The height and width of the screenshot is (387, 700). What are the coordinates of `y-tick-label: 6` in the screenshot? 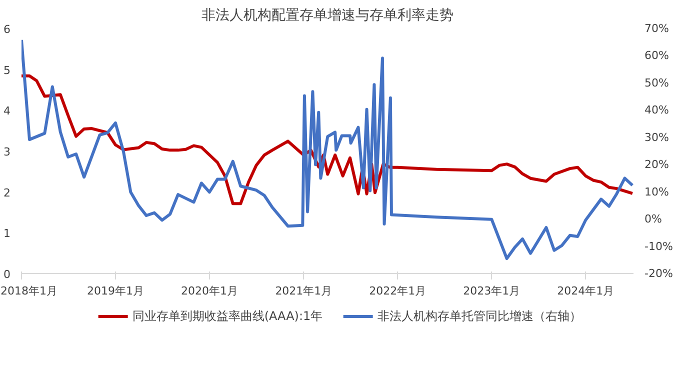 It's located at (7, 29).